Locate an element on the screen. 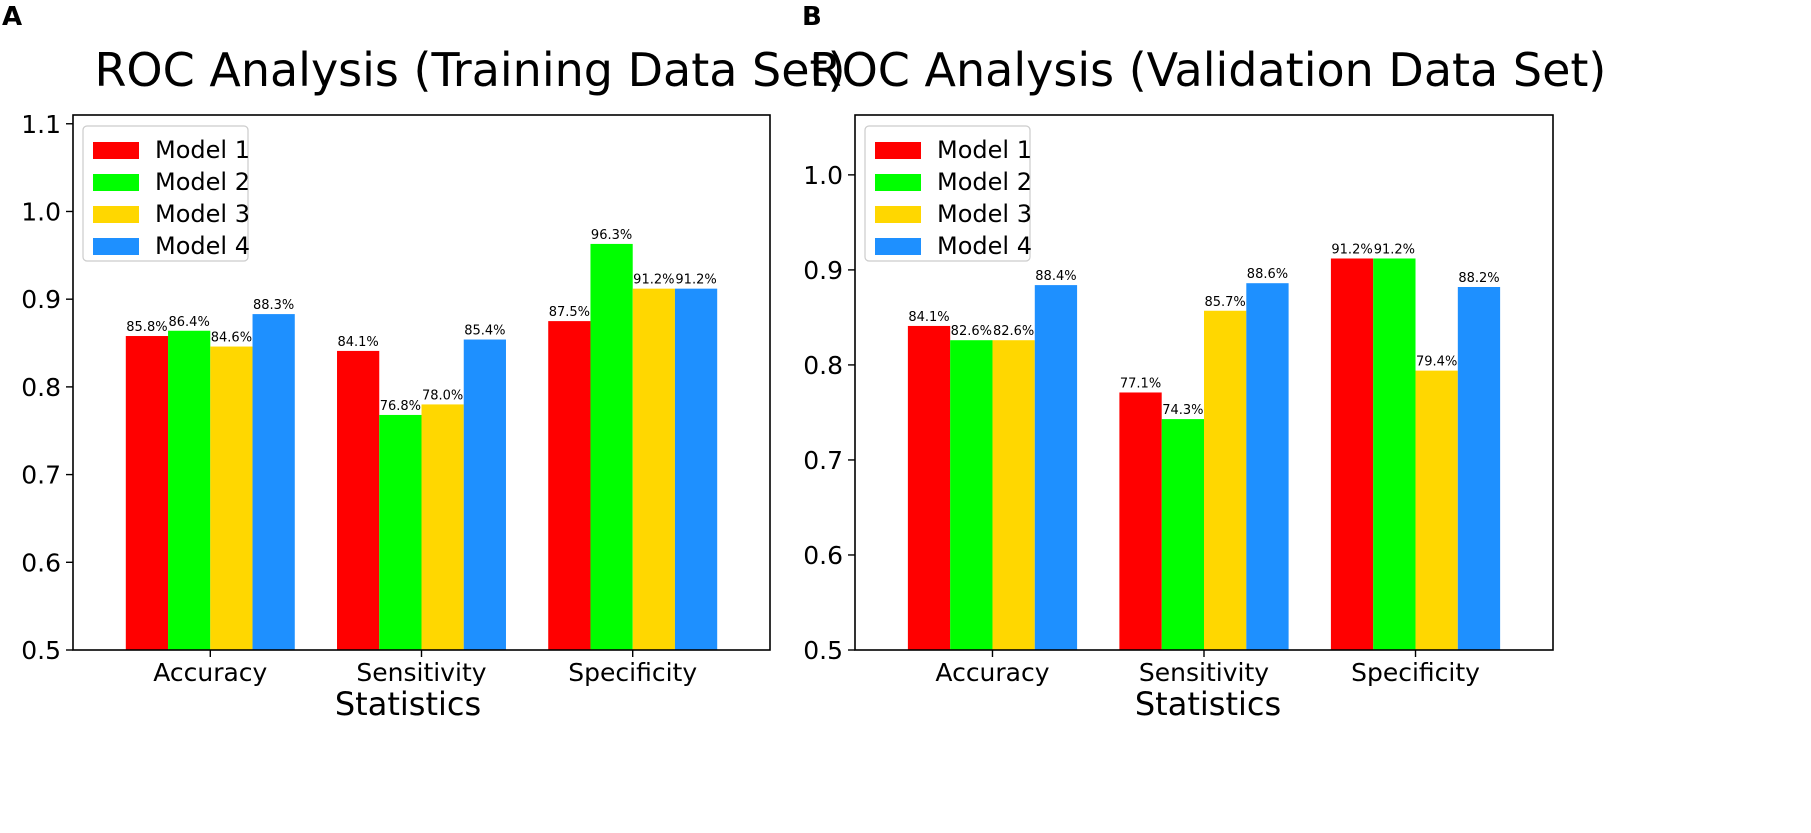 Image resolution: width=1811 pixels, height=833 pixels. chart-title: ROC Analysis (Validation Data Set) is located at coordinates (1208, 70).